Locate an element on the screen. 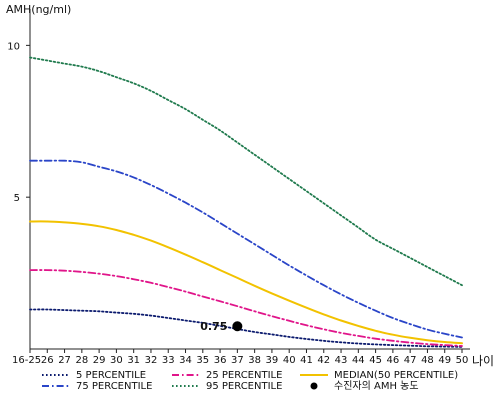 The image size is (500, 400). x-tick-label: 50 is located at coordinates (462, 360).